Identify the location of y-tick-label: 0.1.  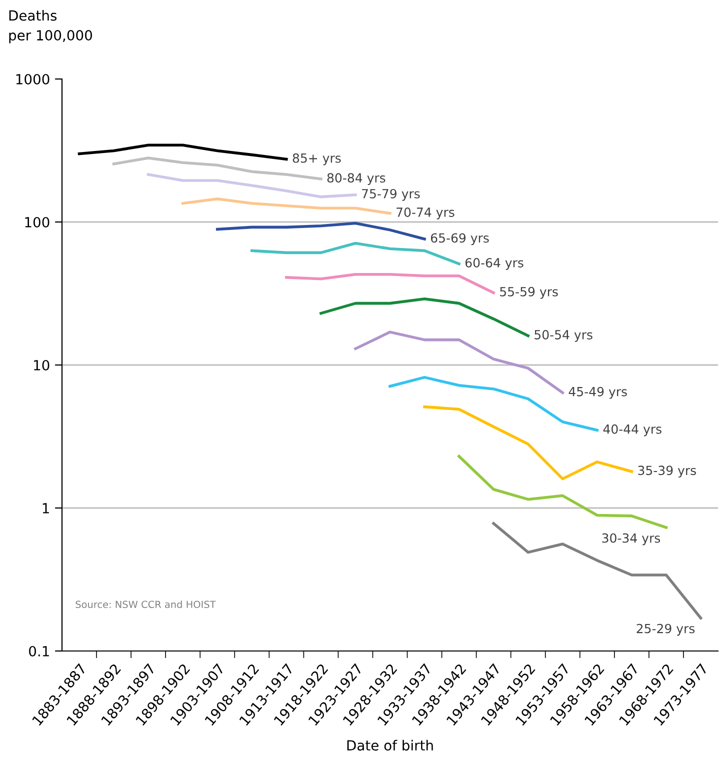
(39, 651).